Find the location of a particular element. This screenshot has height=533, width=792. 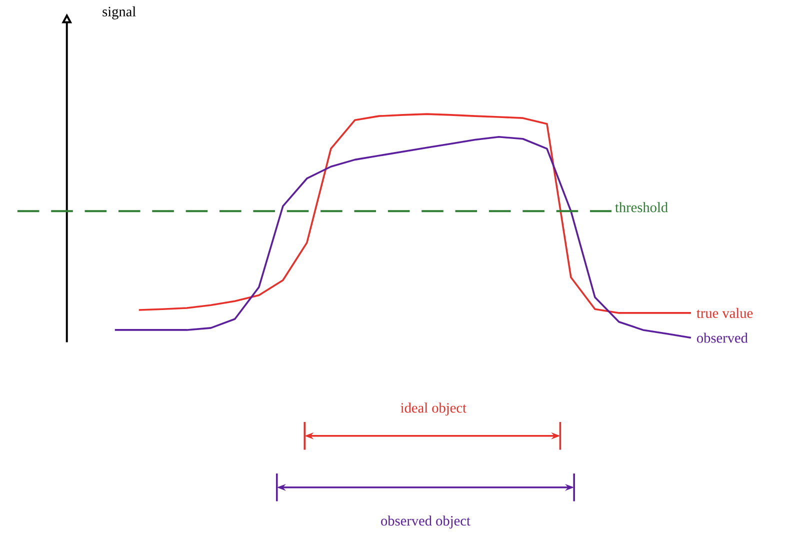

text: signal is located at coordinates (119, 13).